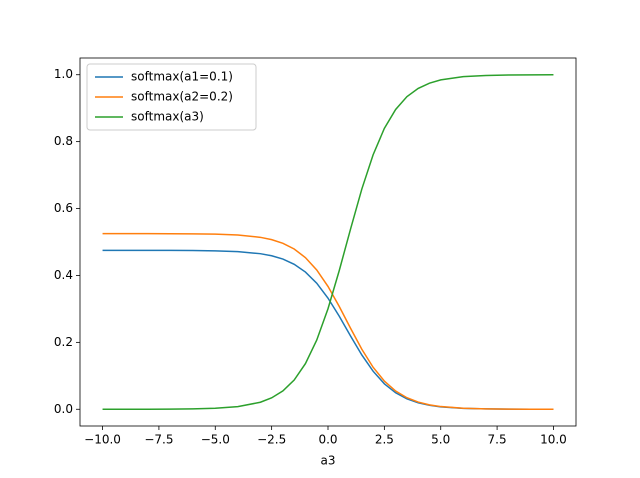 This screenshot has height=478, width=640. I want to click on x-tick-label: 7.5, so click(497, 440).